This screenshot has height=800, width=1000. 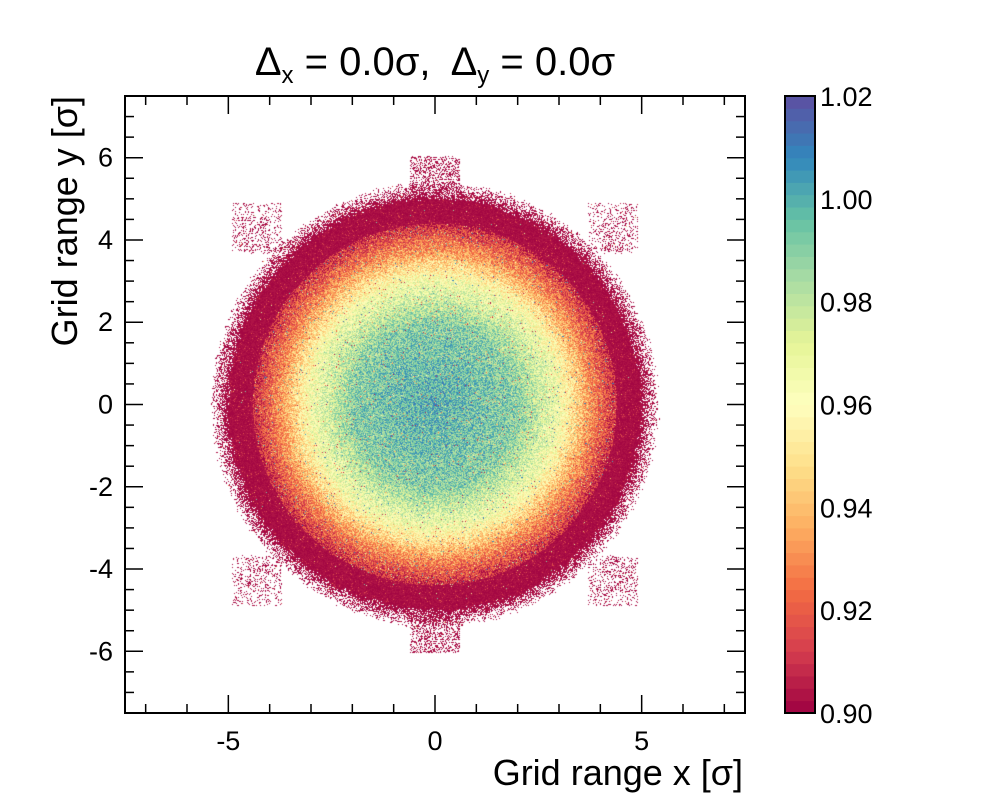 I want to click on y-tick-label: 0, so click(x=105, y=405).